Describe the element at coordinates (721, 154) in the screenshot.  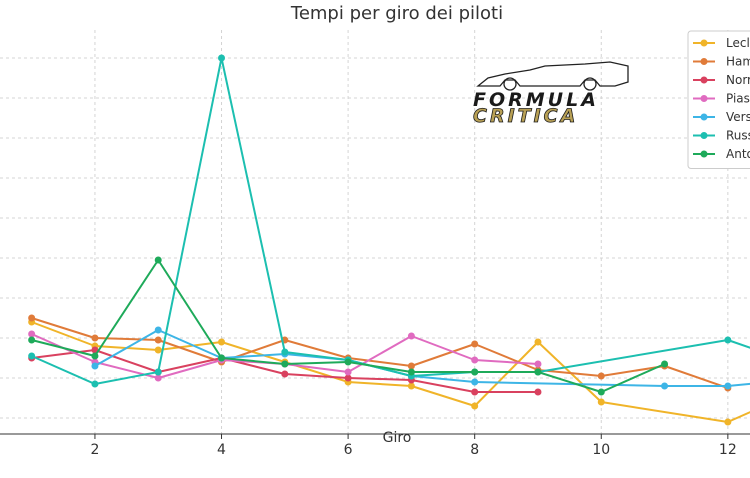
I see `legend-item-antonelli: Antonelli` at that location.